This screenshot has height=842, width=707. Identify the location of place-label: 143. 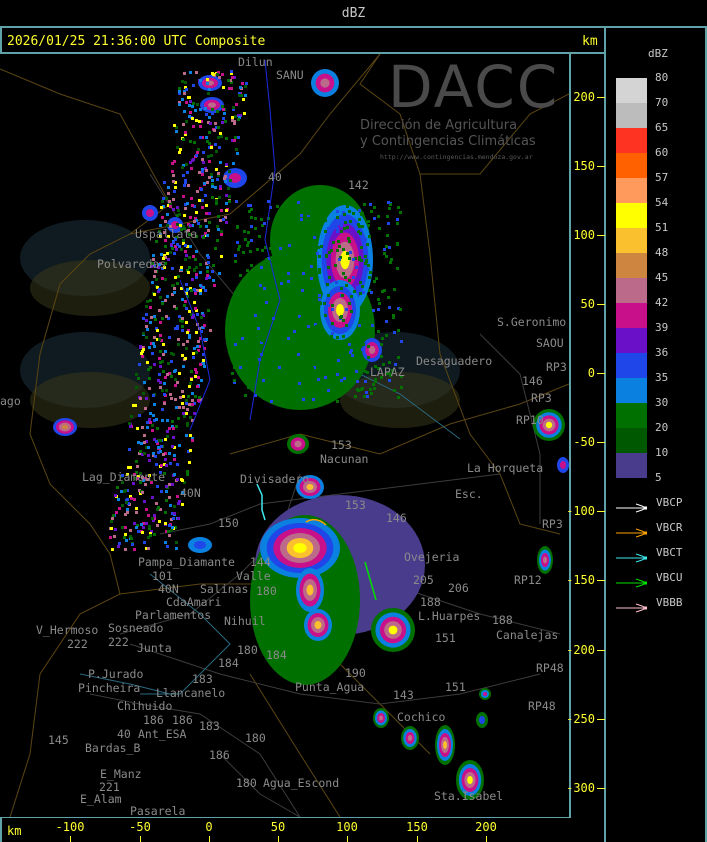
(403, 695).